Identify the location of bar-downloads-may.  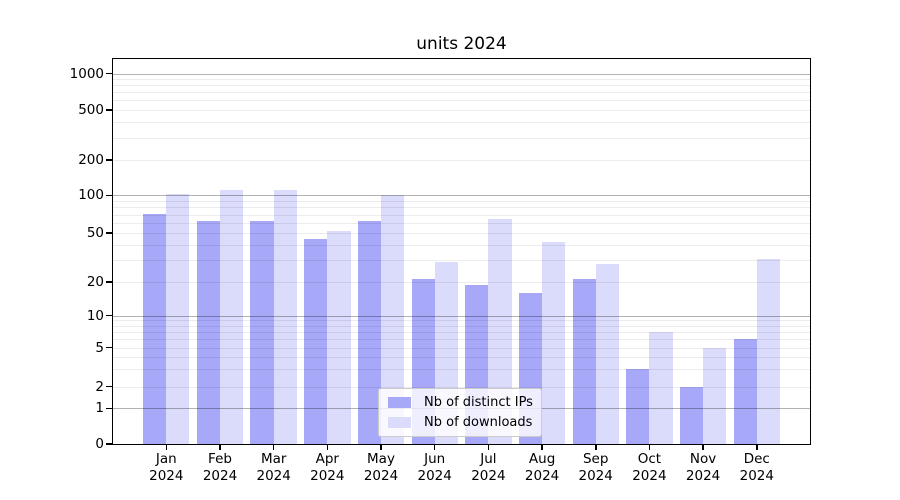
(393, 319).